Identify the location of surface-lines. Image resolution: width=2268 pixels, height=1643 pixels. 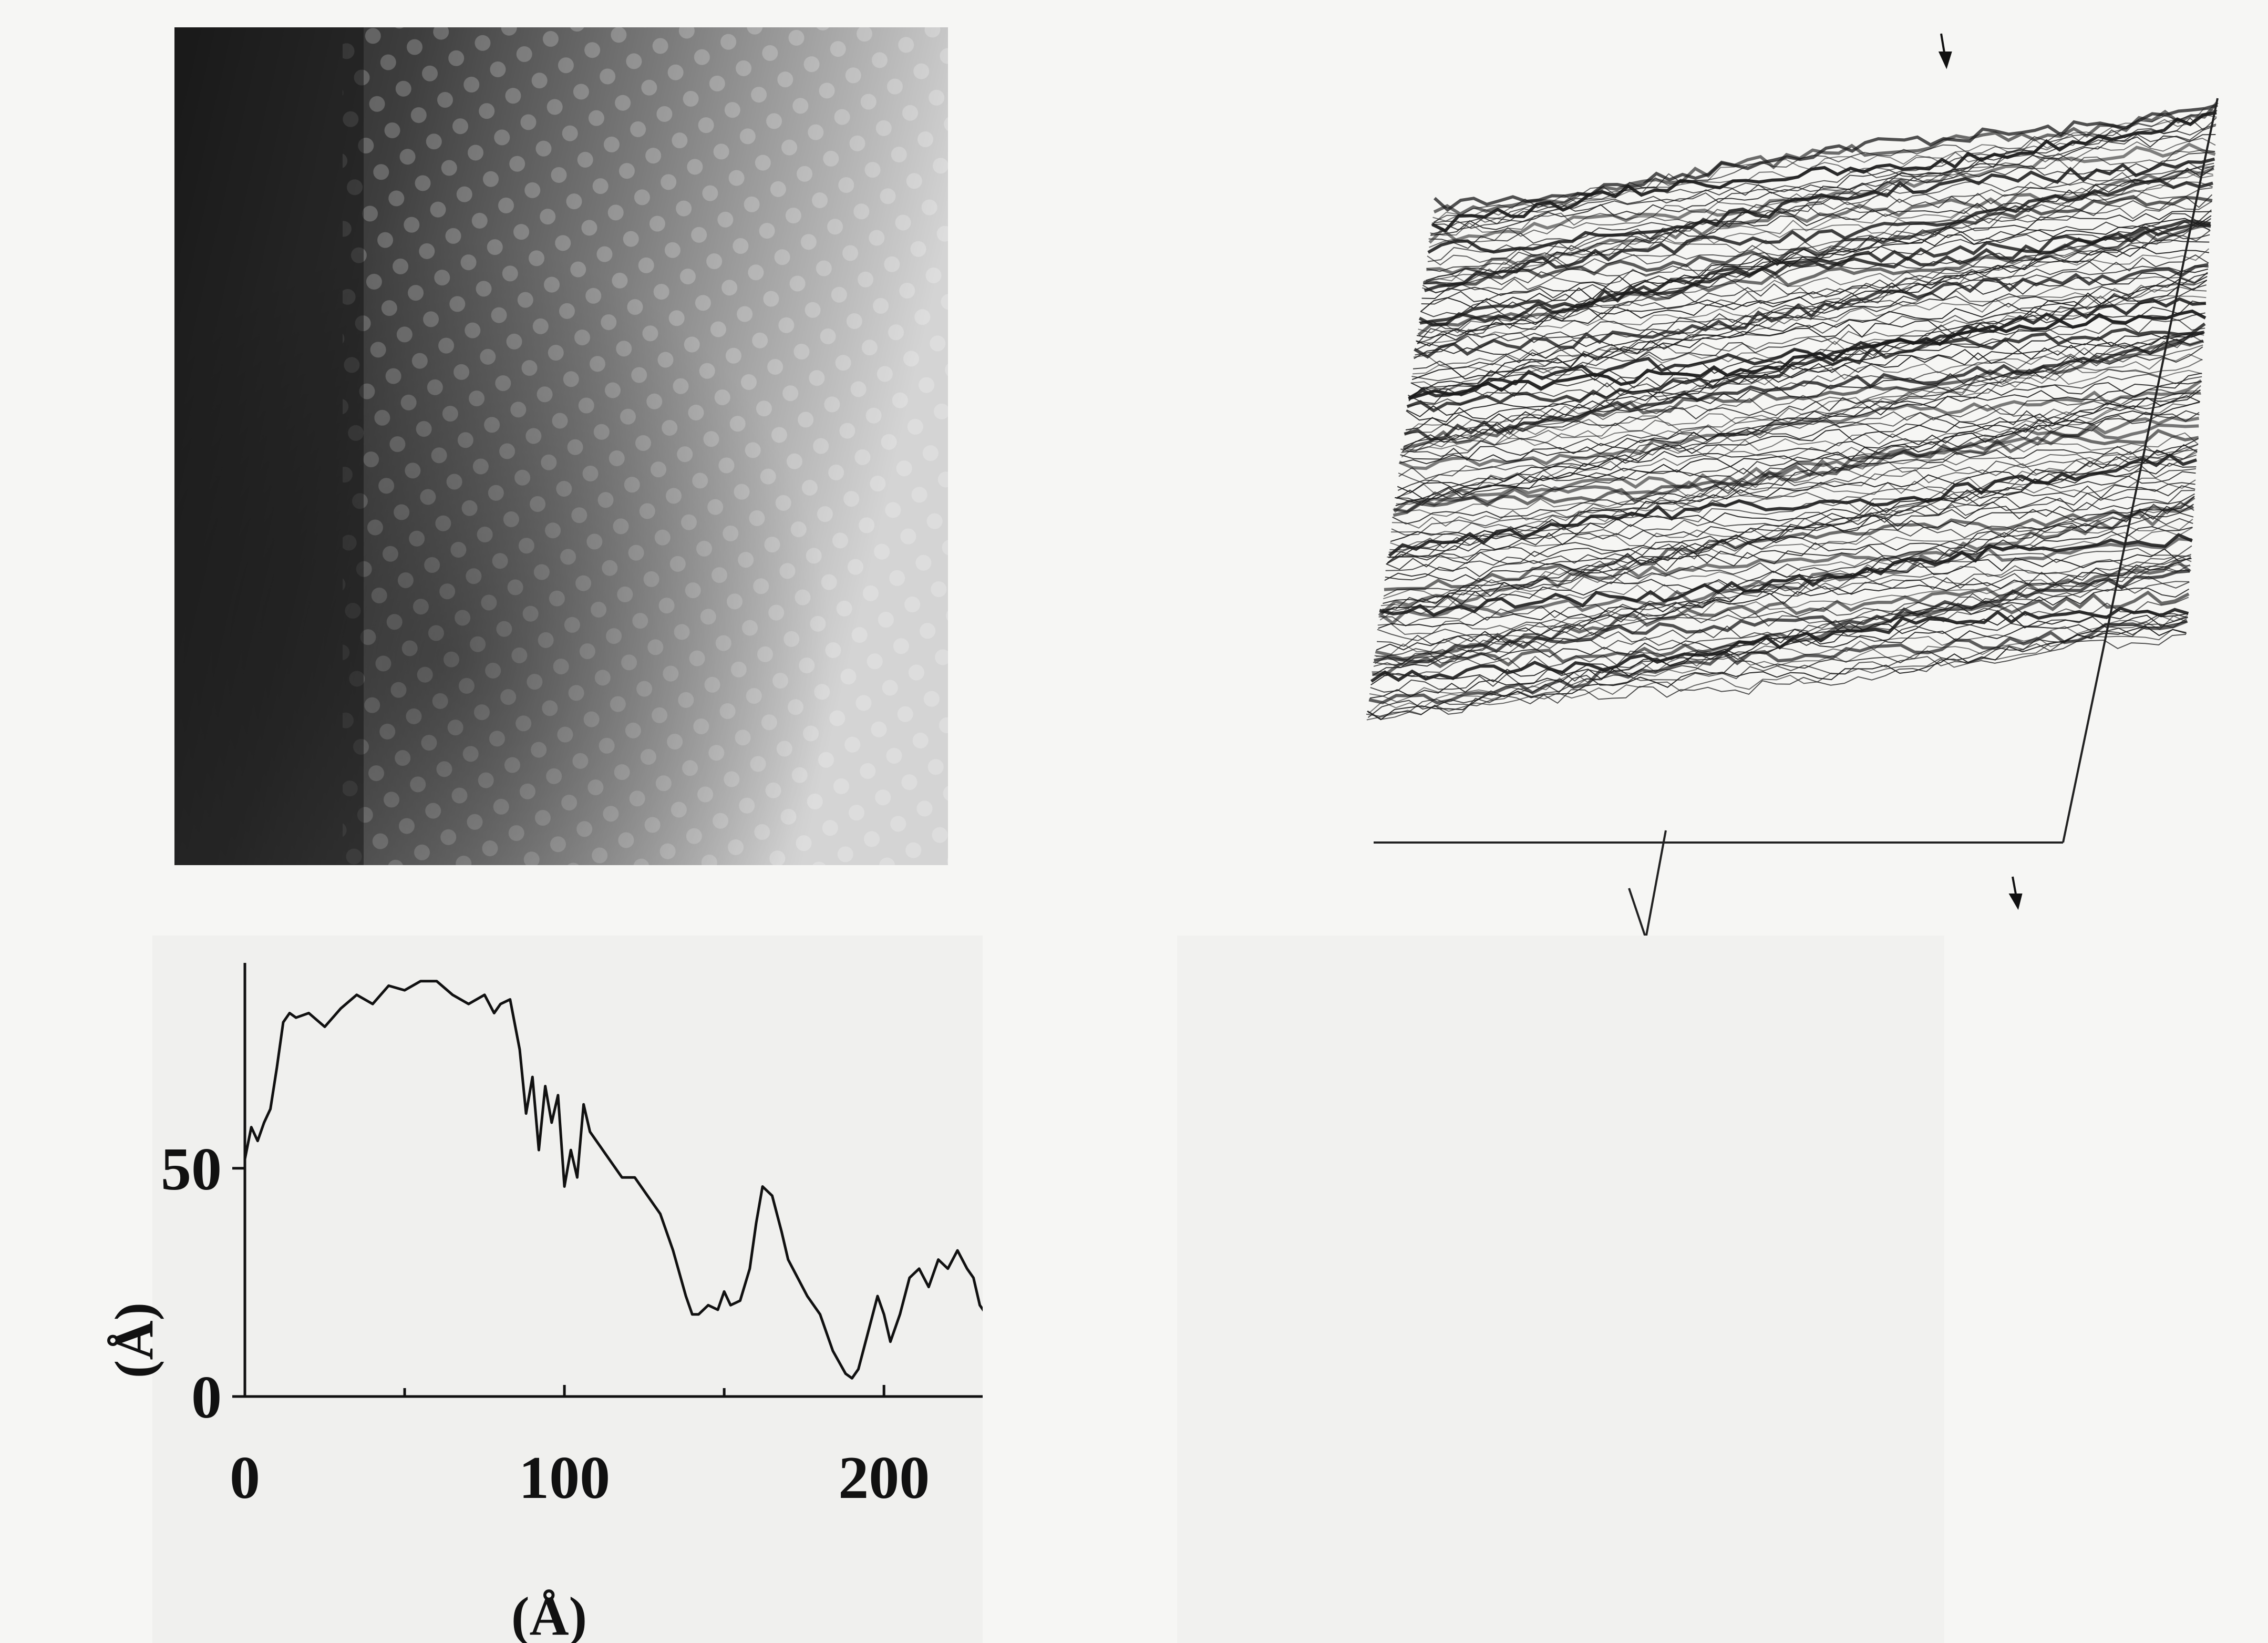
(1792, 411).